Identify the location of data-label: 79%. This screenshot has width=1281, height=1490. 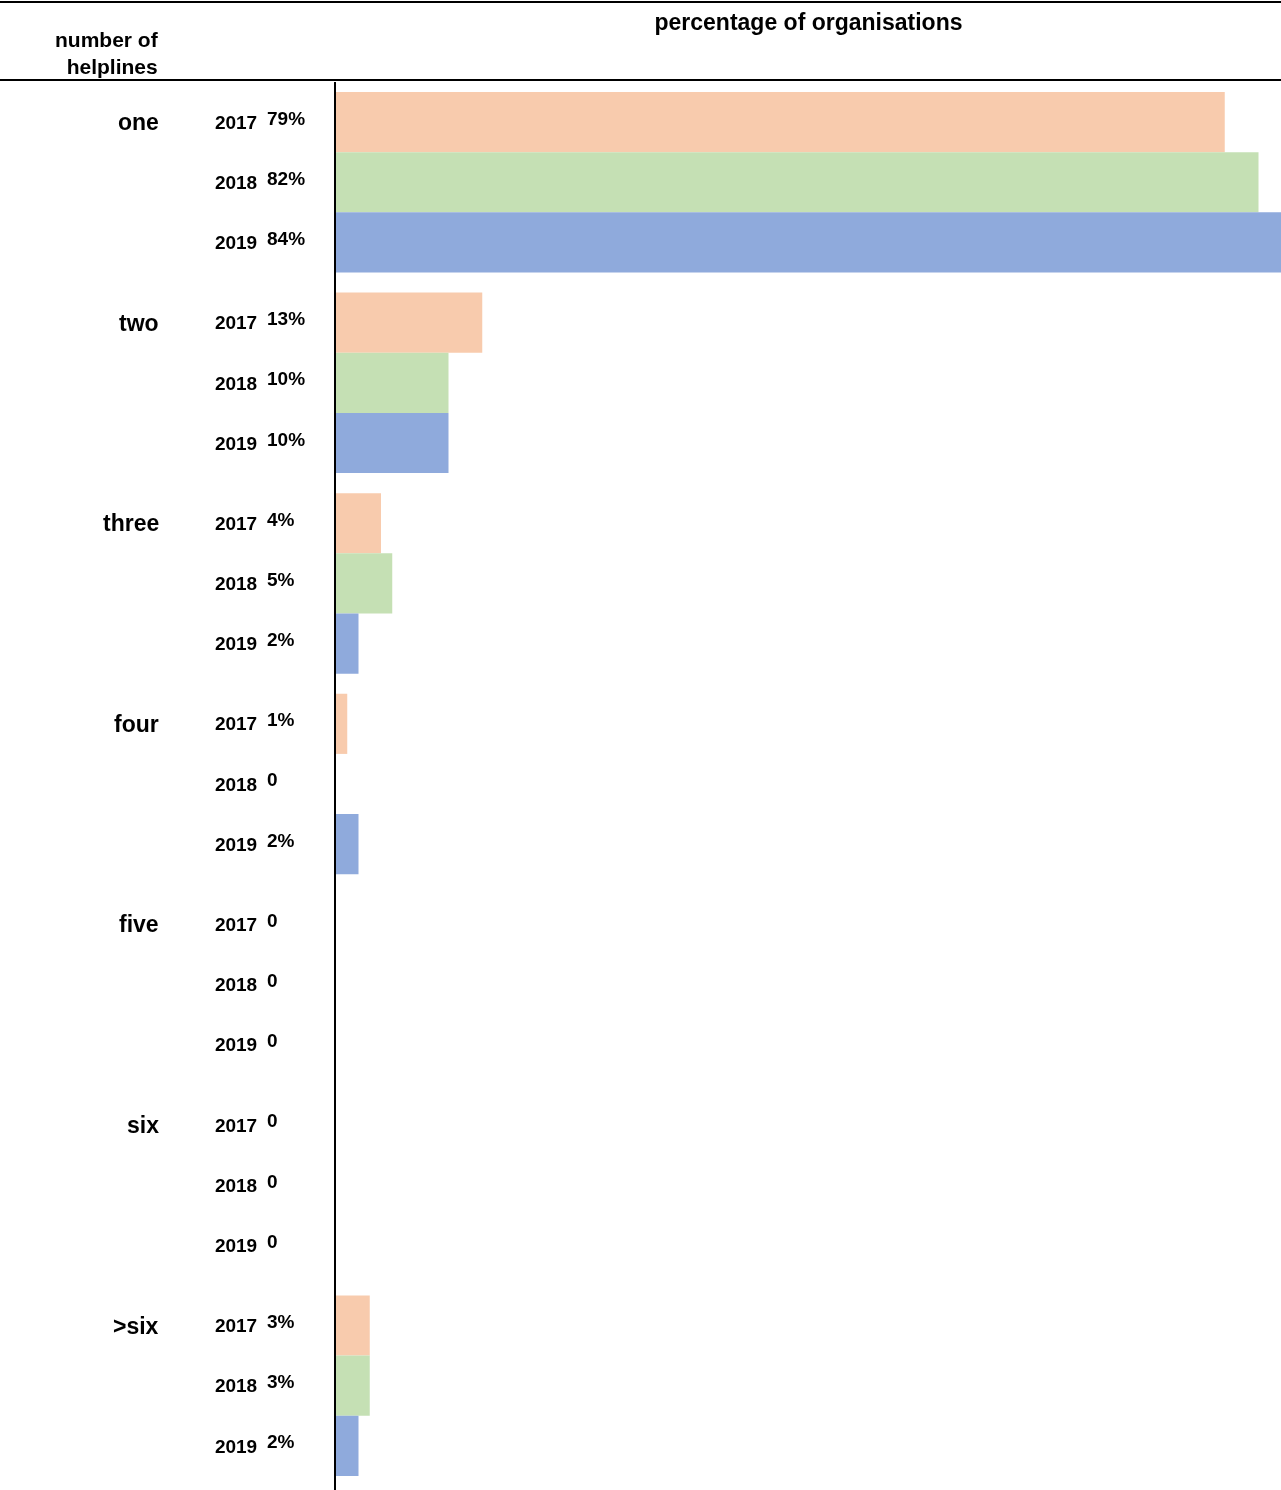
(286, 118).